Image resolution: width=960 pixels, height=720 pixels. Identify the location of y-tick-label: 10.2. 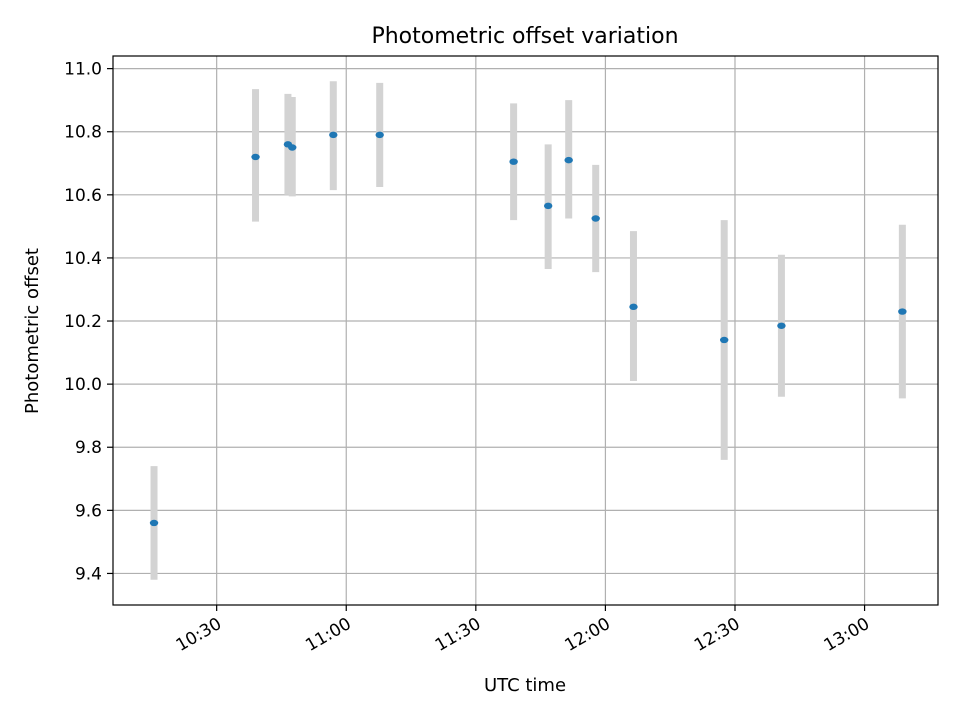
(83, 322).